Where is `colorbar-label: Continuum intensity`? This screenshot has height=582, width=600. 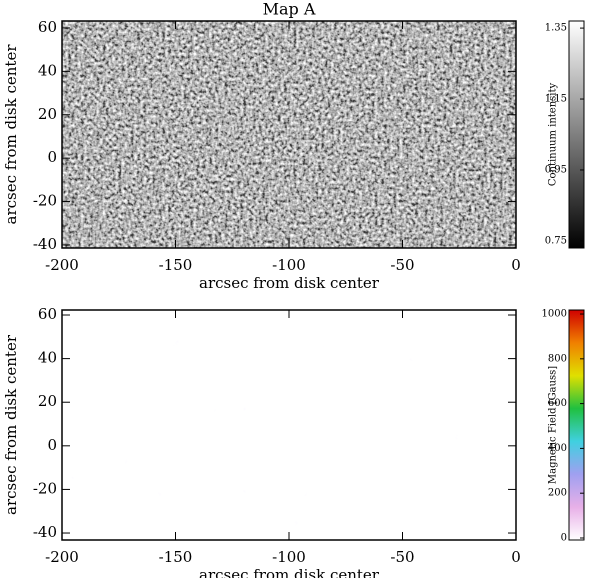
colorbar-label: Continuum intensity is located at coordinates (553, 134).